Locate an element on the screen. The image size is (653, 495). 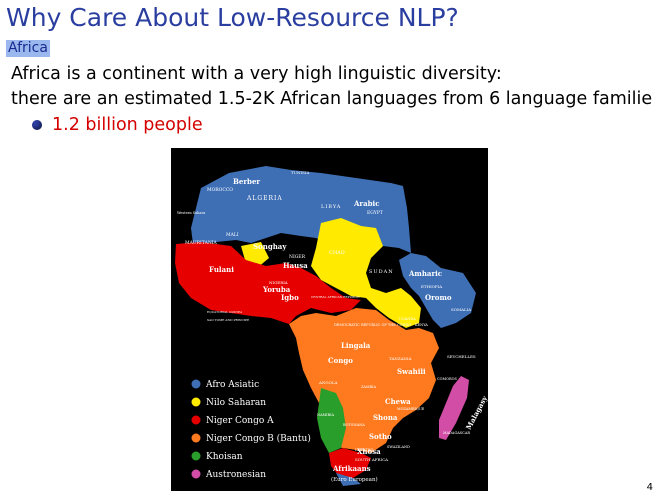
country-mali: MALI is located at coordinates (232, 235).